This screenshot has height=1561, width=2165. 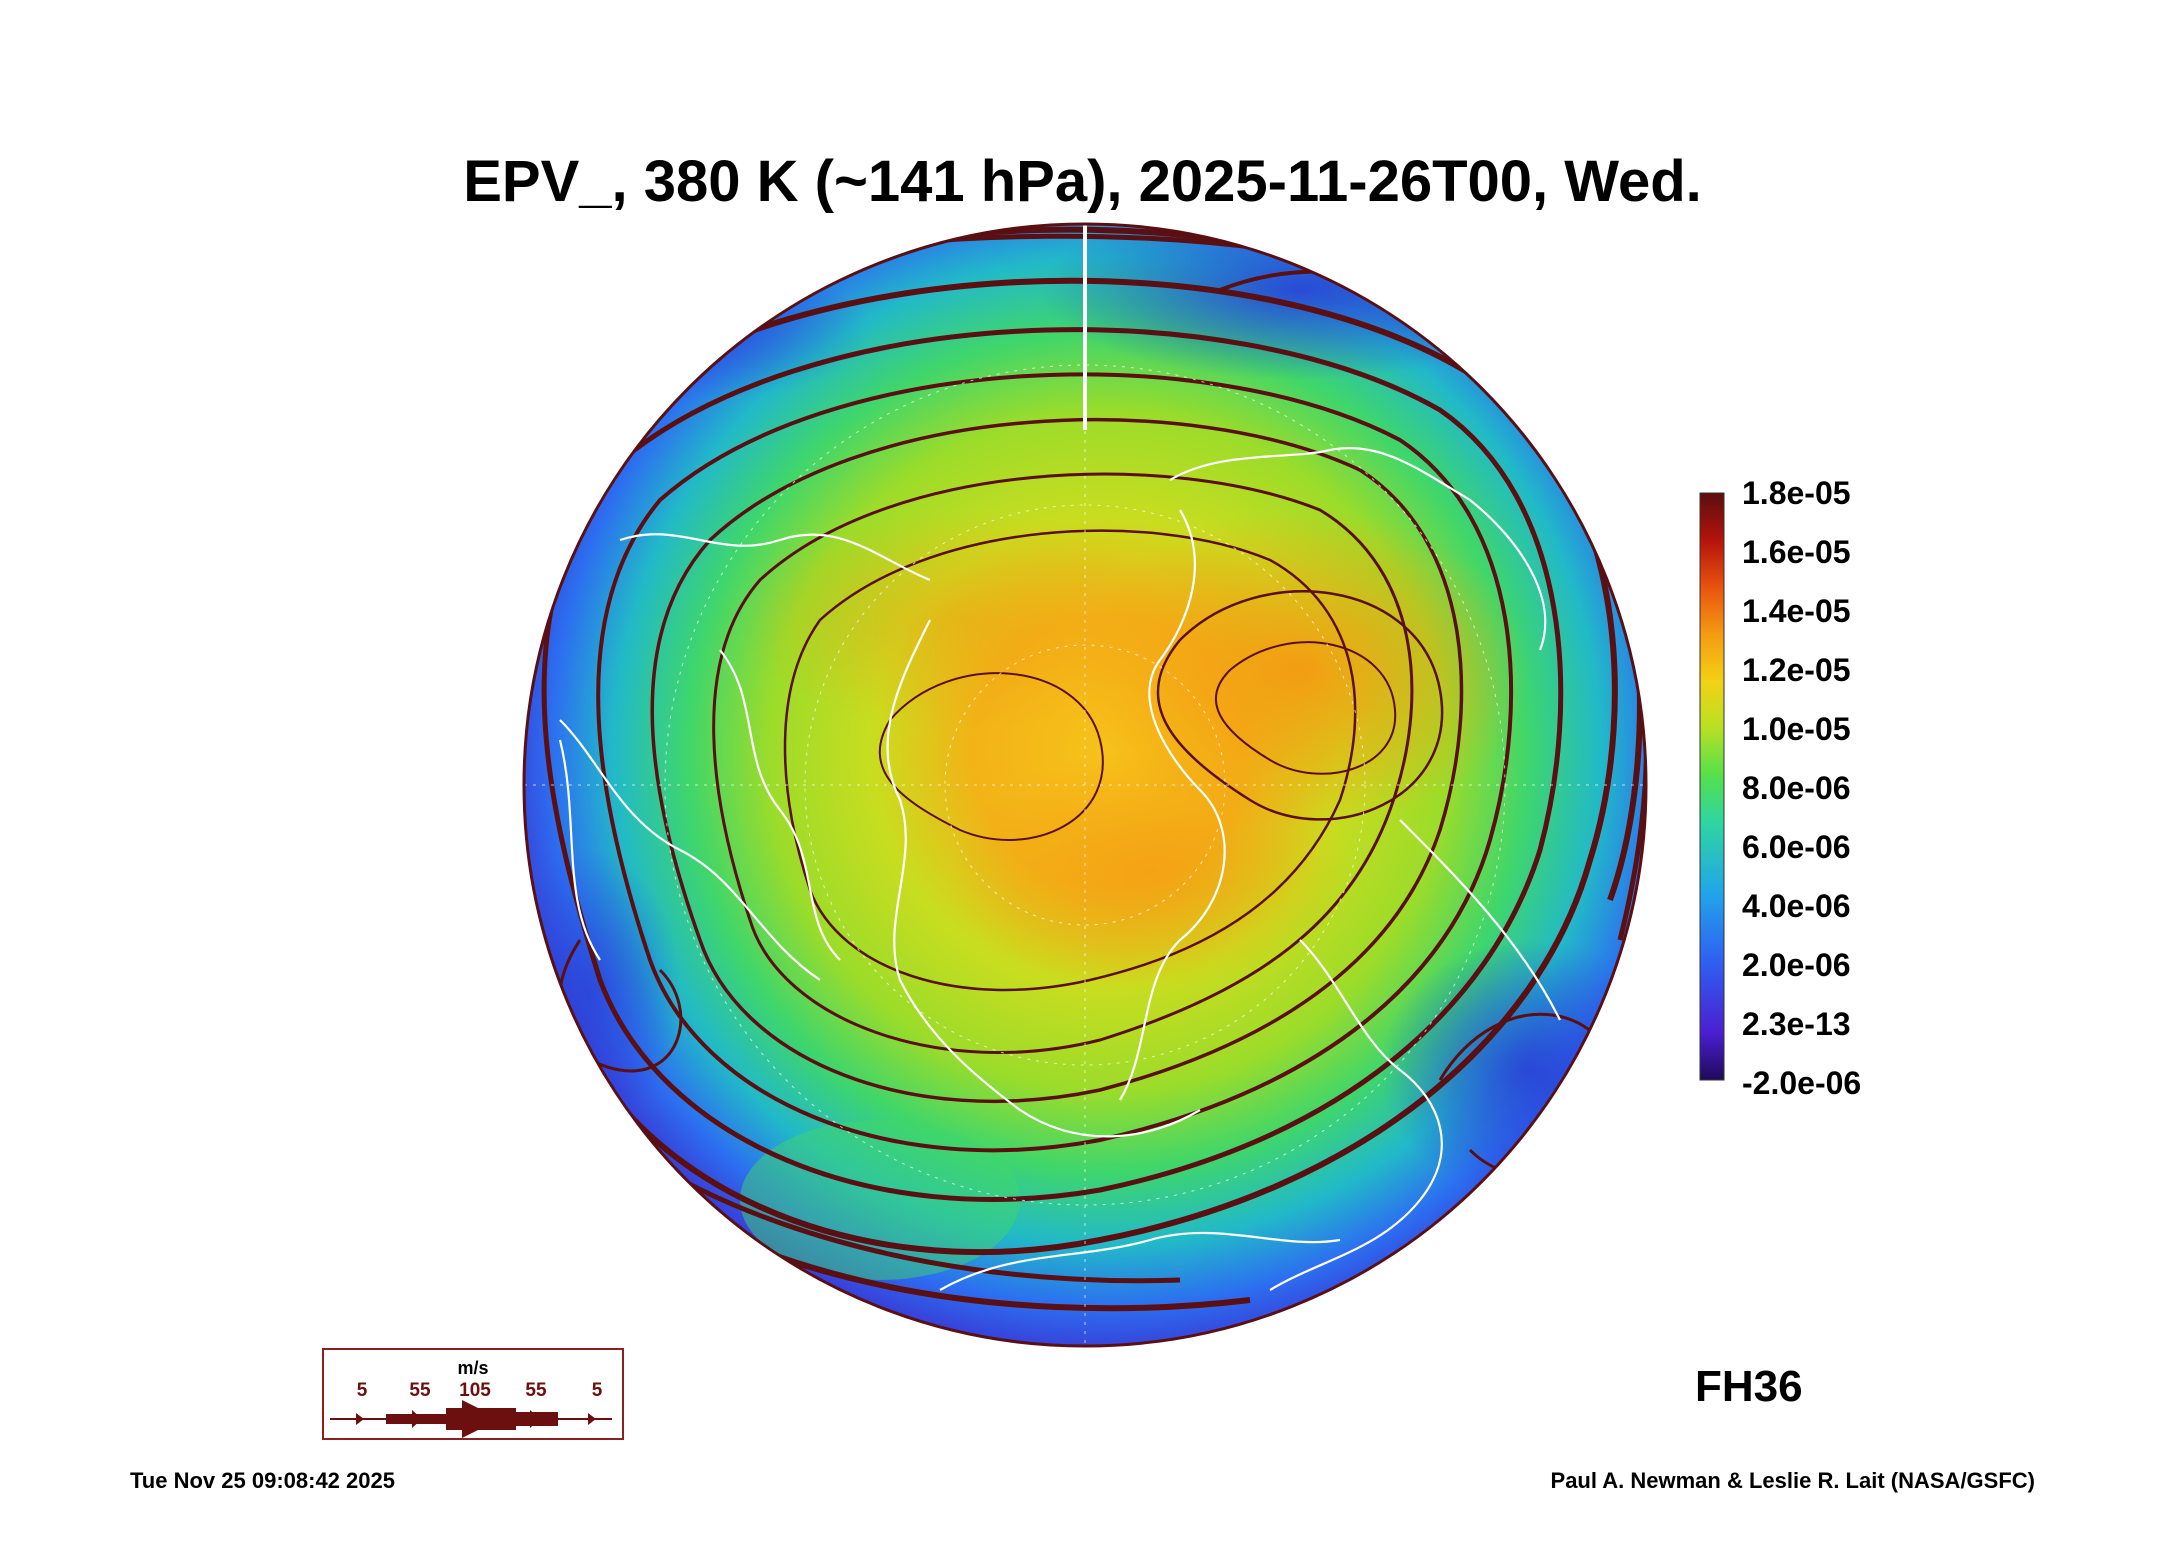 I want to click on colorbar-label: 6.0e-06, so click(x=1796, y=847).